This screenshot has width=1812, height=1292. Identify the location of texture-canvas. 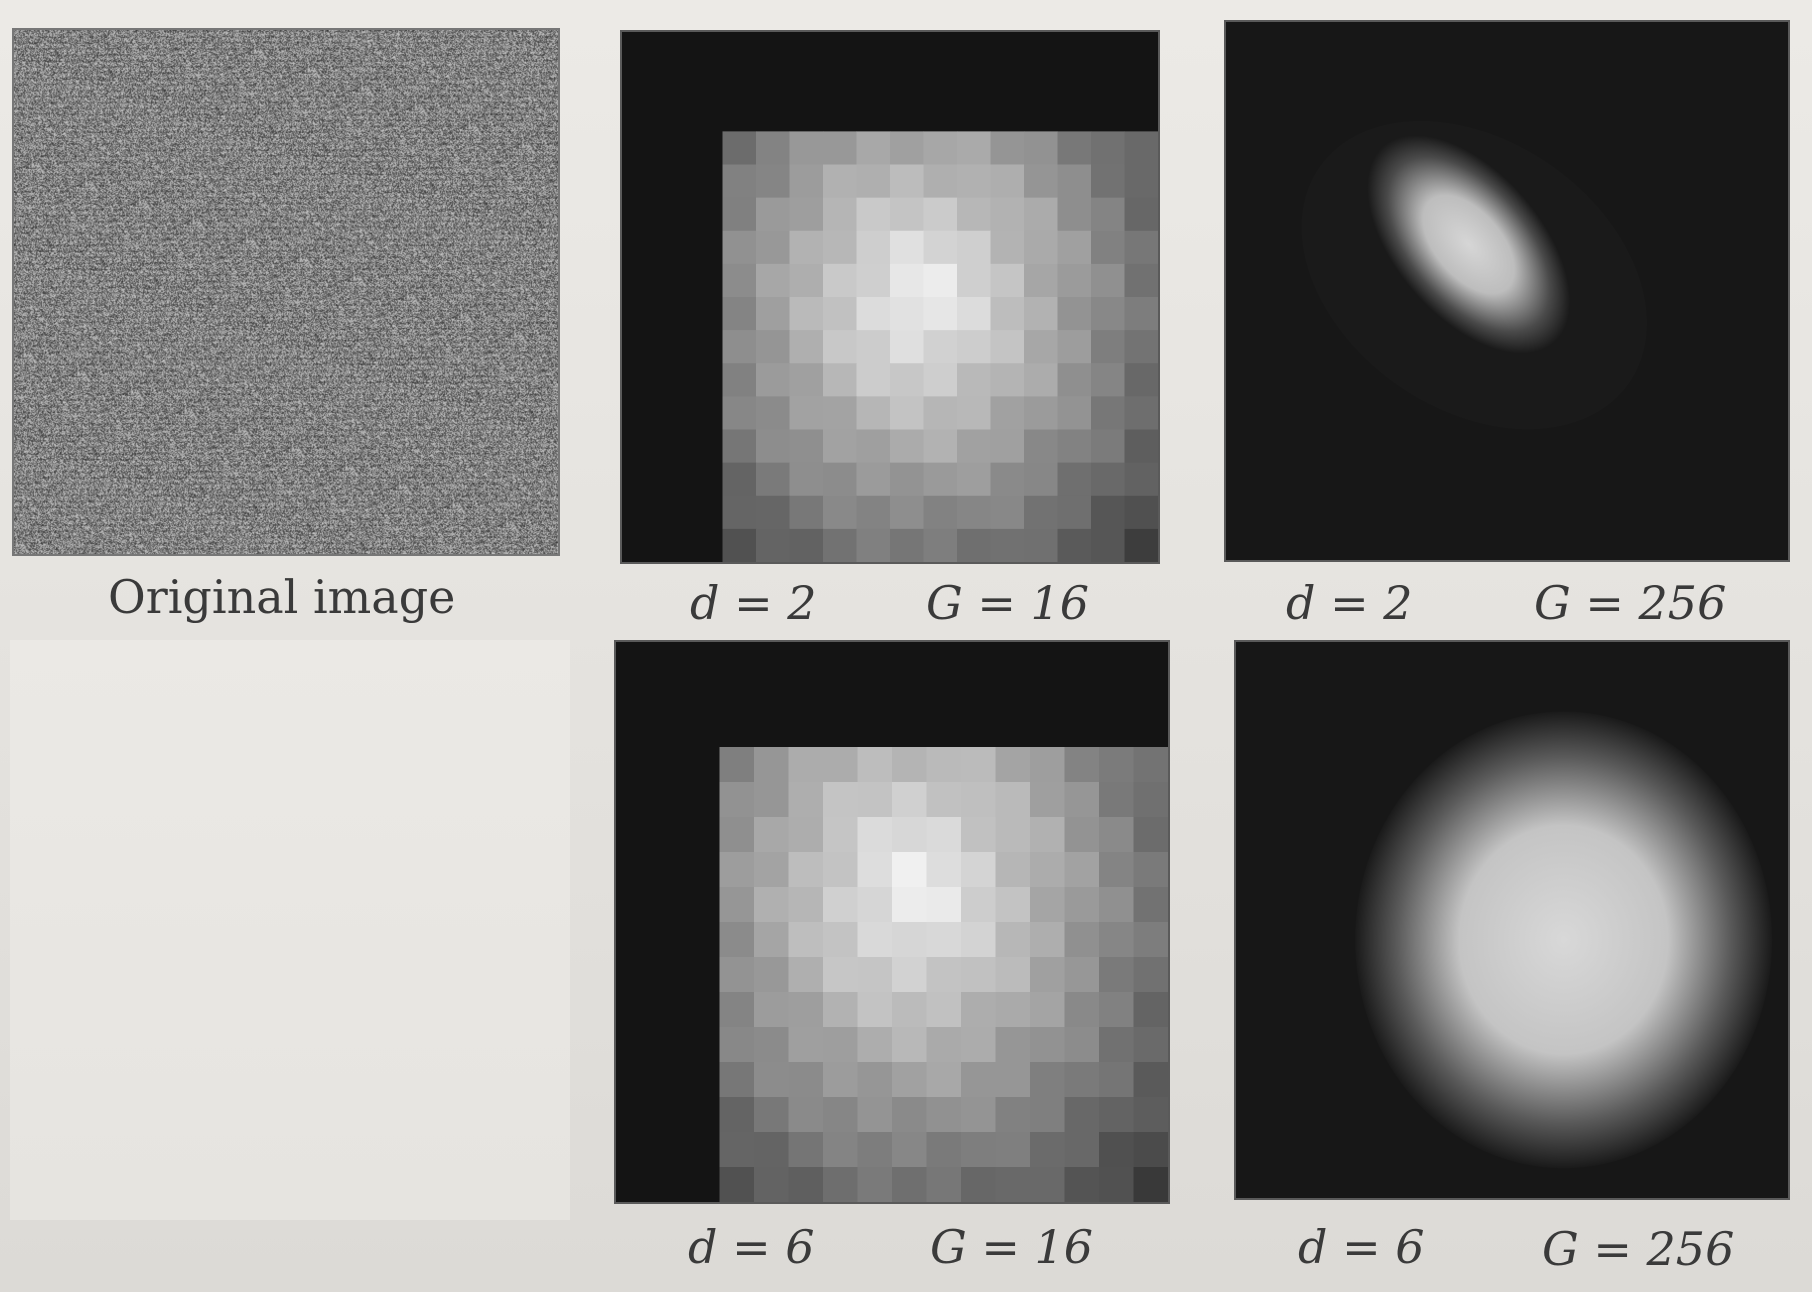
(286, 292).